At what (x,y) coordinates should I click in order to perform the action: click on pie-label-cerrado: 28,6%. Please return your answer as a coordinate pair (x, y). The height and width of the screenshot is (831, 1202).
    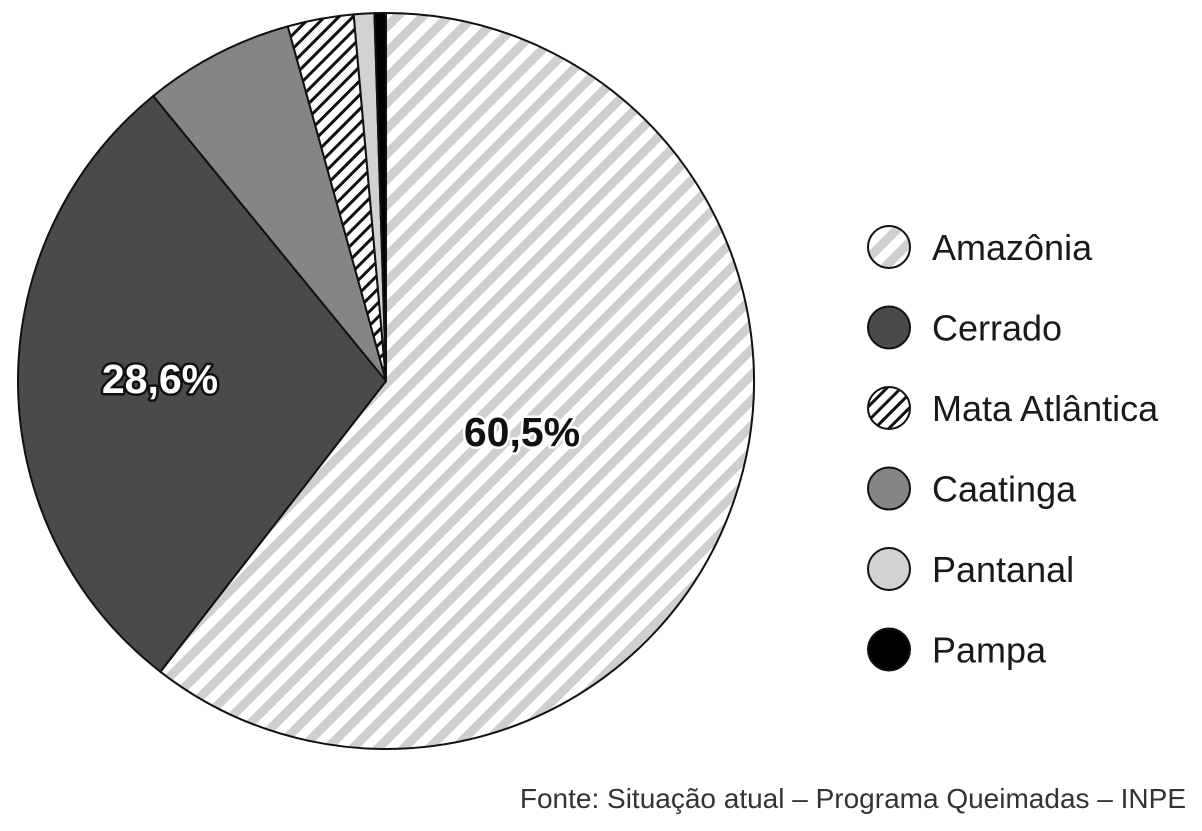
    Looking at the image, I should click on (160, 379).